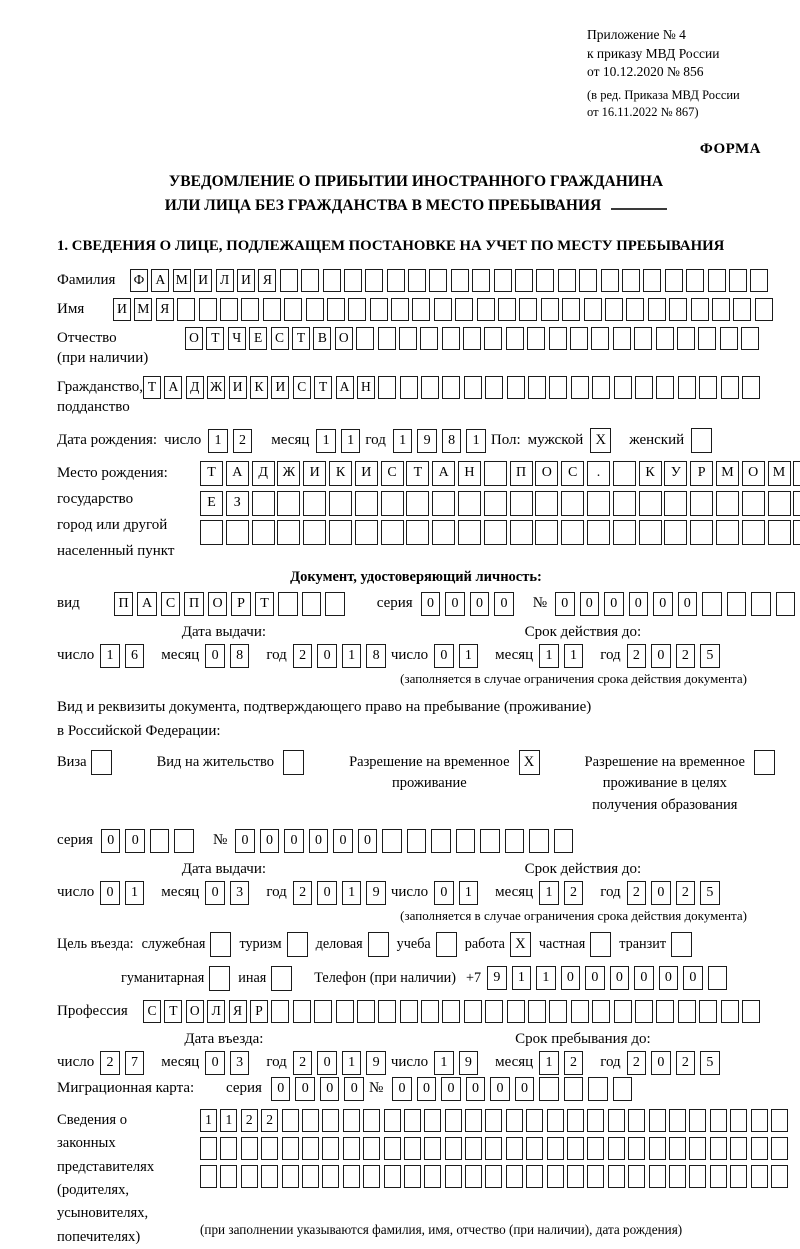 The height and width of the screenshot is (1249, 800). I want to click on char-cell: 9, so click(497, 978).